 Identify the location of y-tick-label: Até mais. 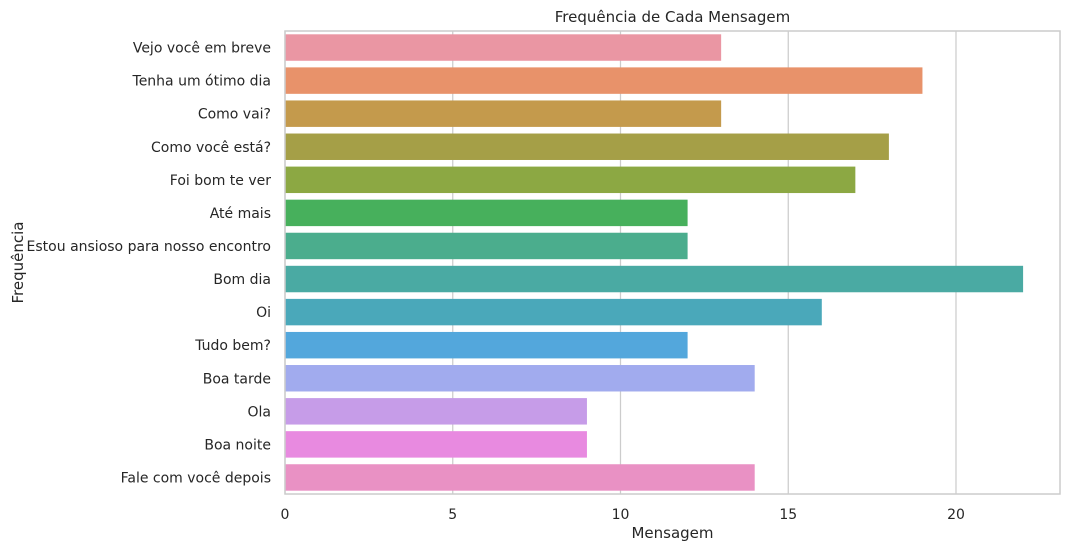
(240, 214).